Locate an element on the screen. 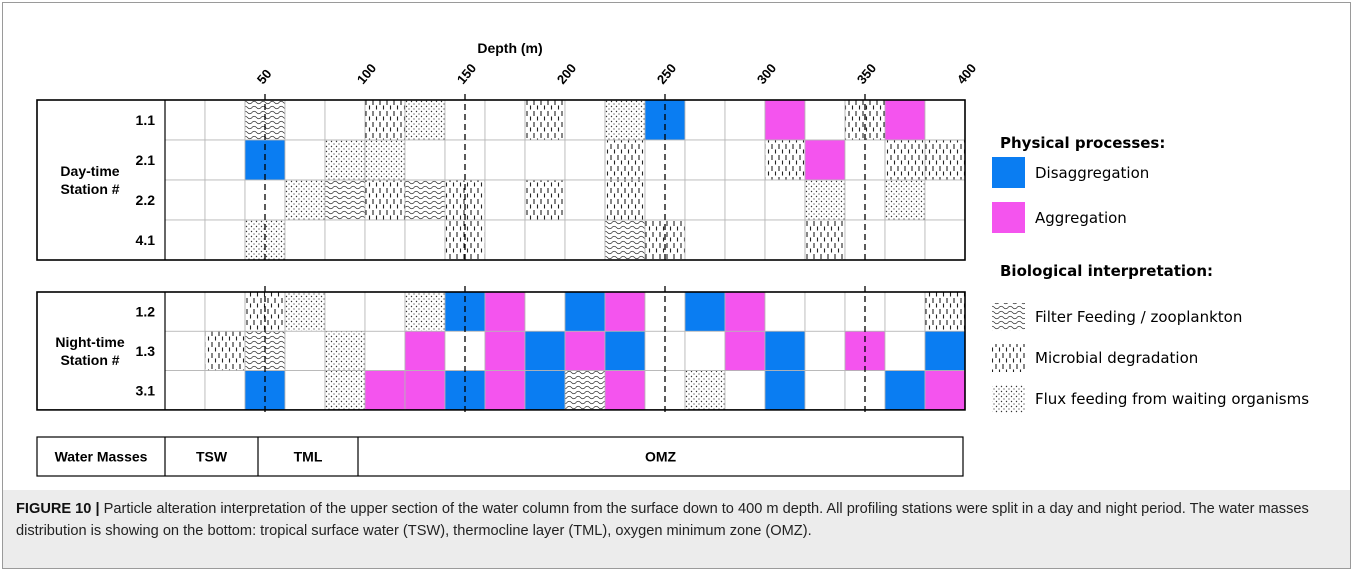 Image resolution: width=1355 pixels, height=573 pixels. station-label: 1.2 is located at coordinates (146, 312).